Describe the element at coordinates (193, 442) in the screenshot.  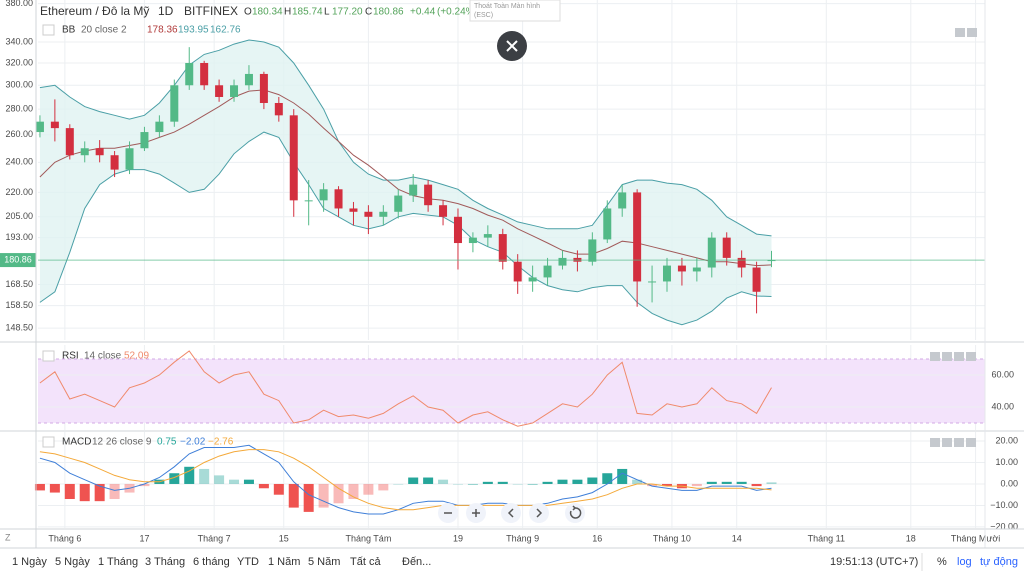
I see `indicator-value: −2.02` at that location.